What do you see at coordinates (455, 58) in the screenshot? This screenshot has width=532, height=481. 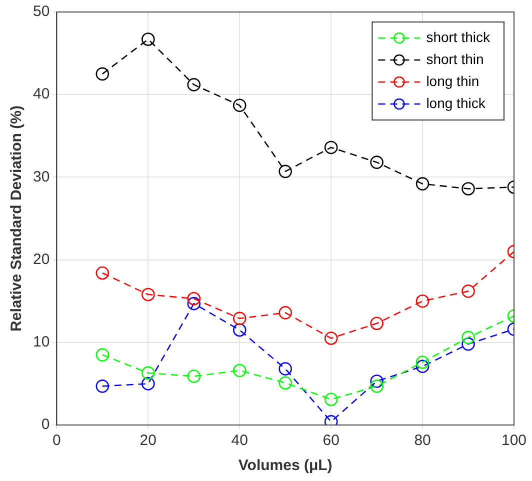 I see `legend-label: short thin` at bounding box center [455, 58].